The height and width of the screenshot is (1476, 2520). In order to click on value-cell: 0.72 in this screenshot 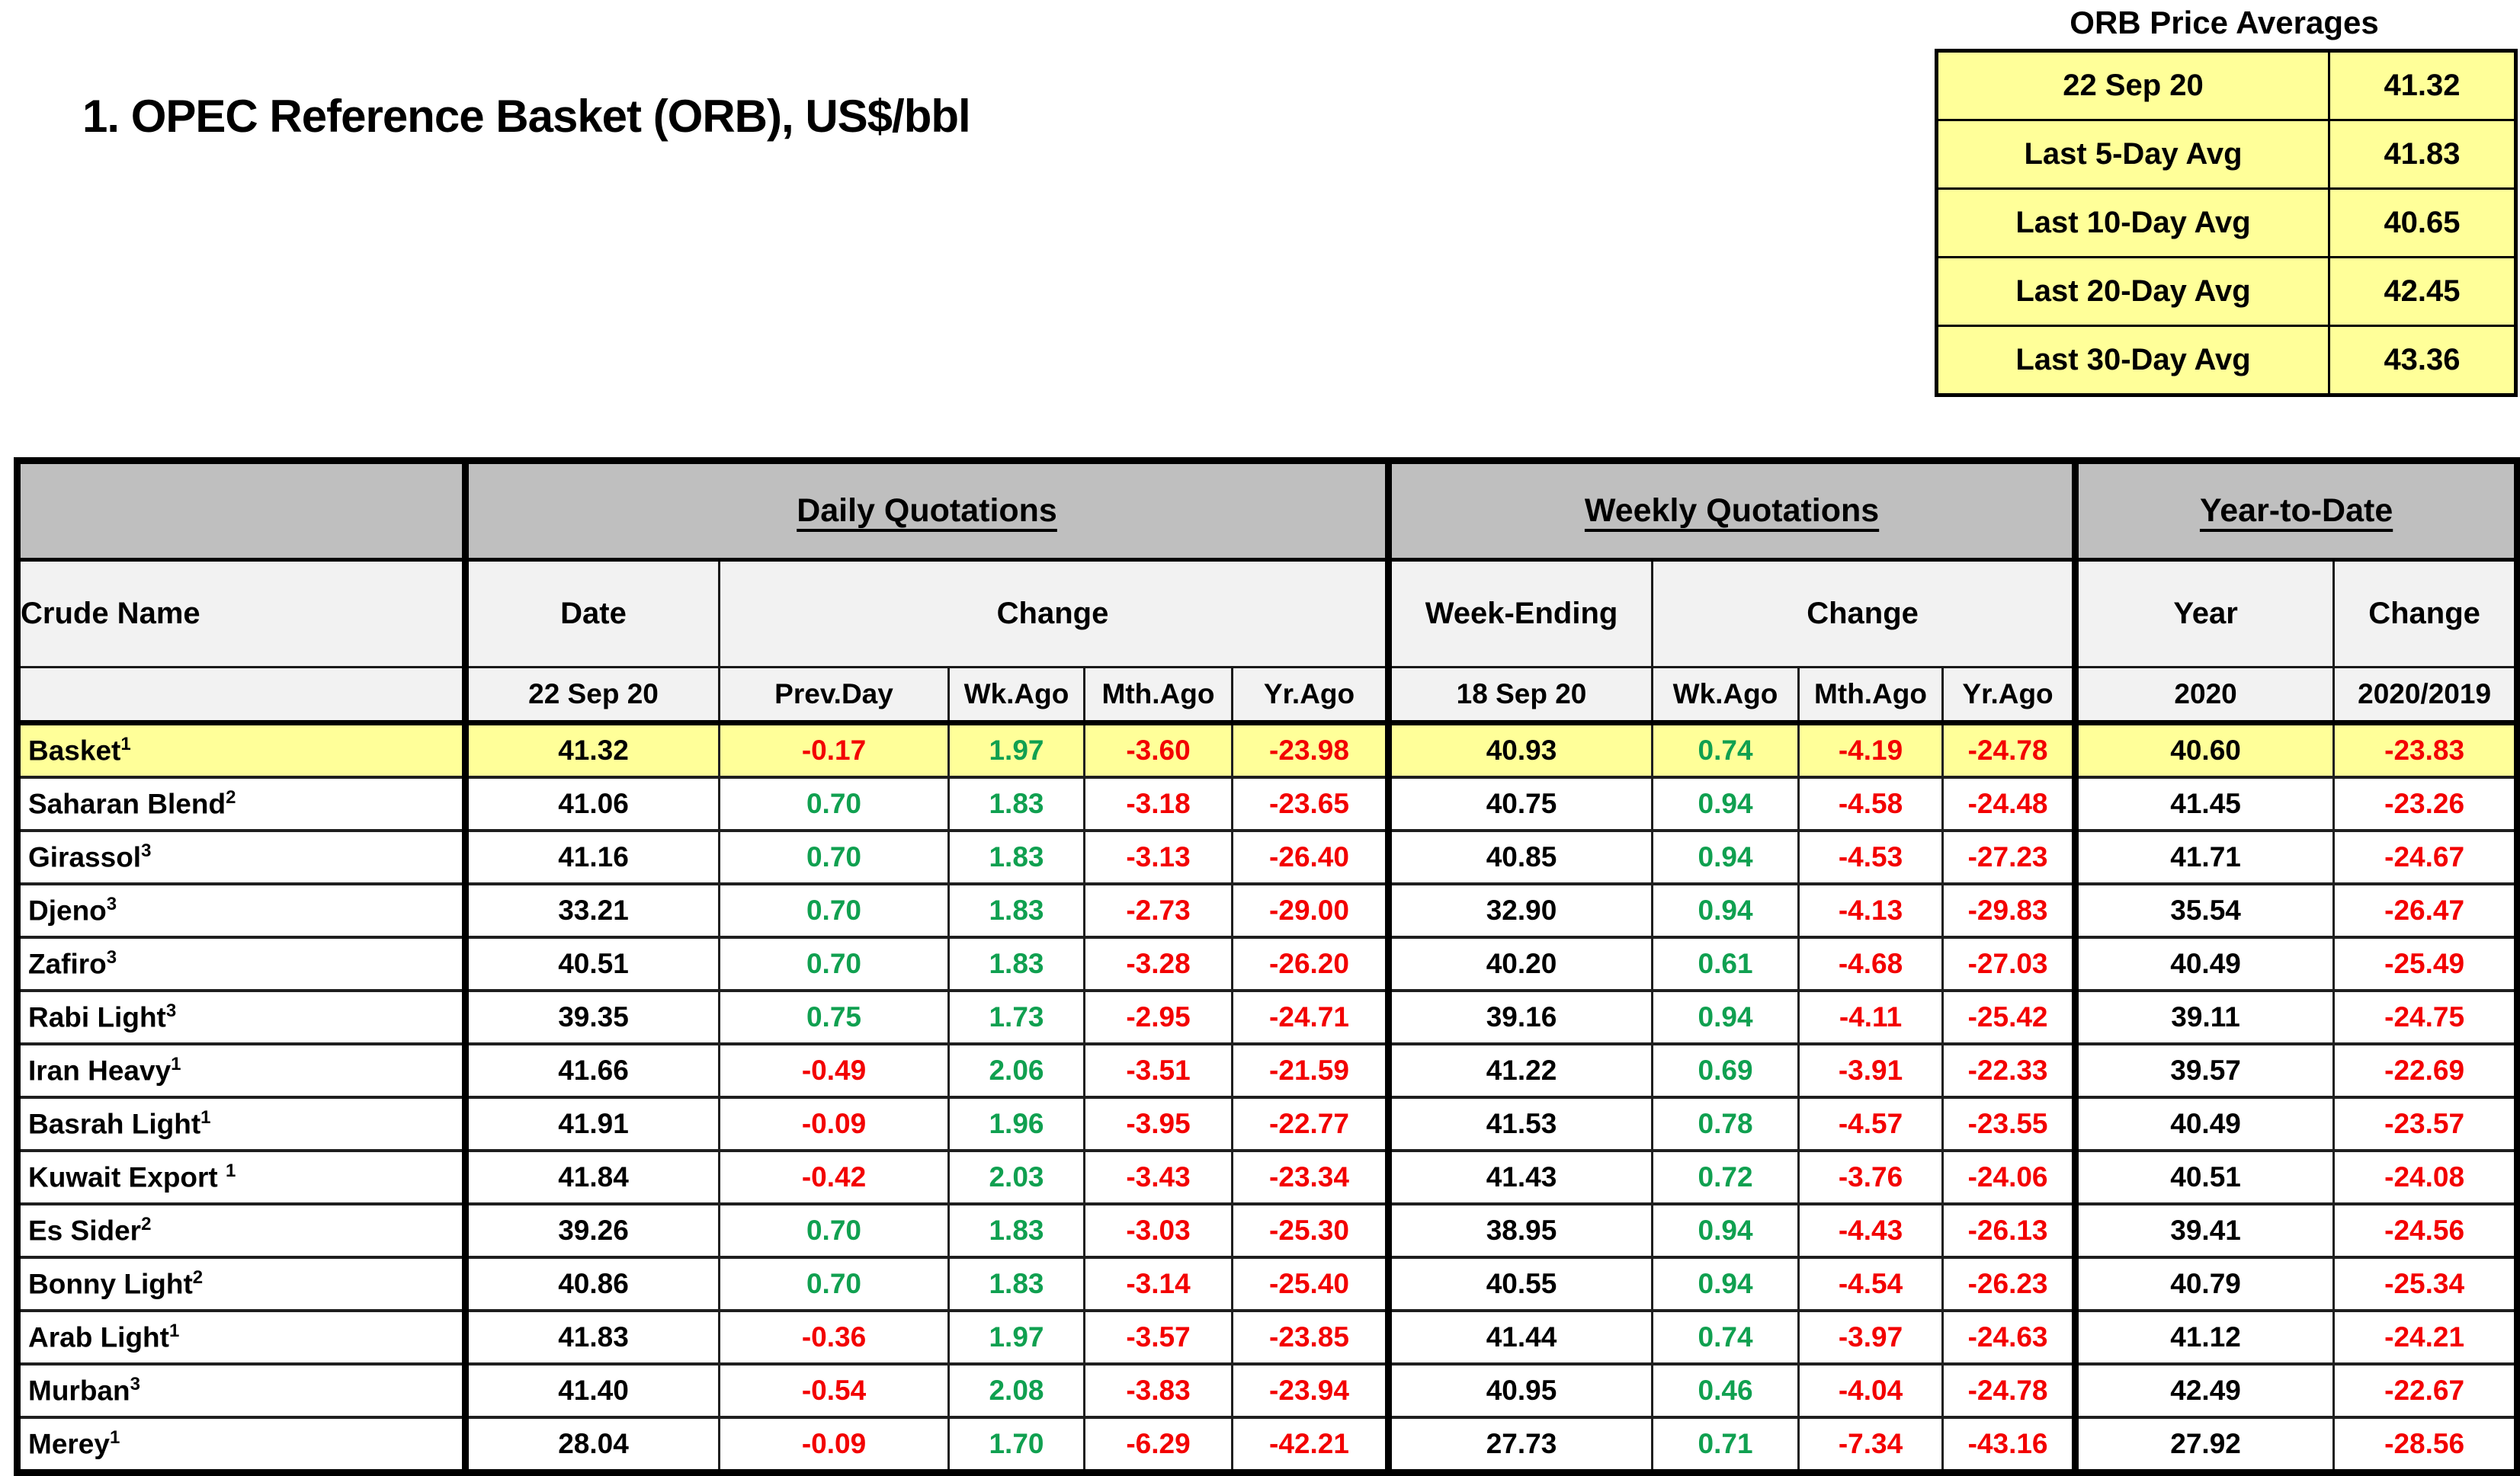, I will do `click(1725, 1177)`.